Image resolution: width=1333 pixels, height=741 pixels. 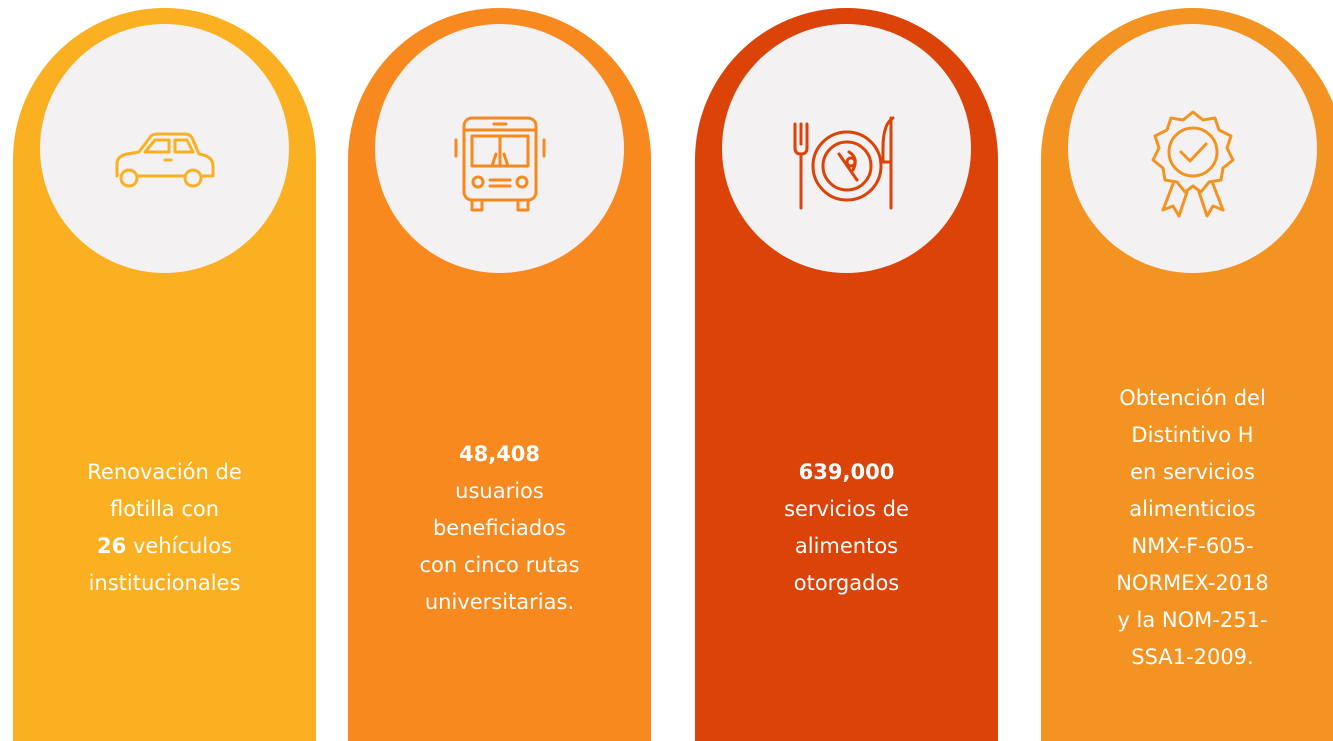 I want to click on text-line: universitarias., so click(x=499, y=602).